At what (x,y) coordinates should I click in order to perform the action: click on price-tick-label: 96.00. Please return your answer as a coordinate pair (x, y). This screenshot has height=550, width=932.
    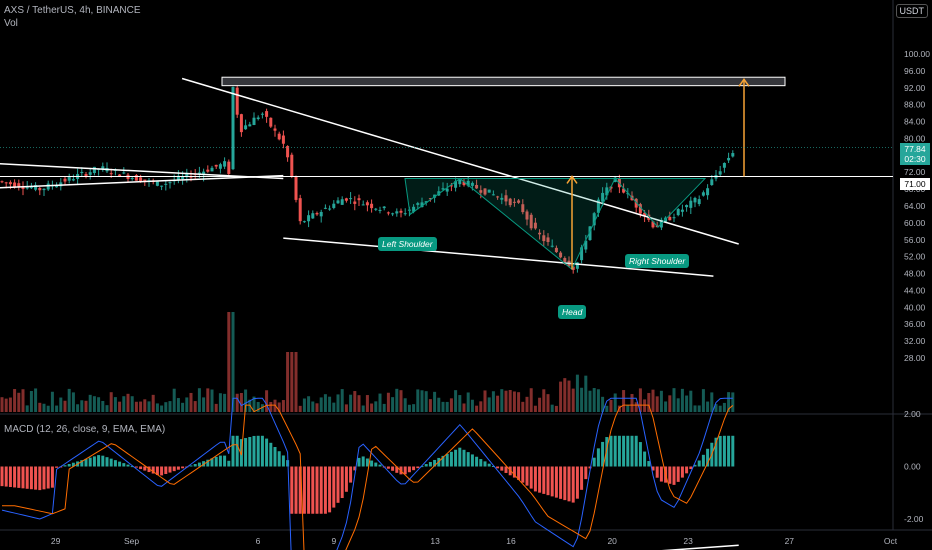
    Looking at the image, I should click on (915, 71).